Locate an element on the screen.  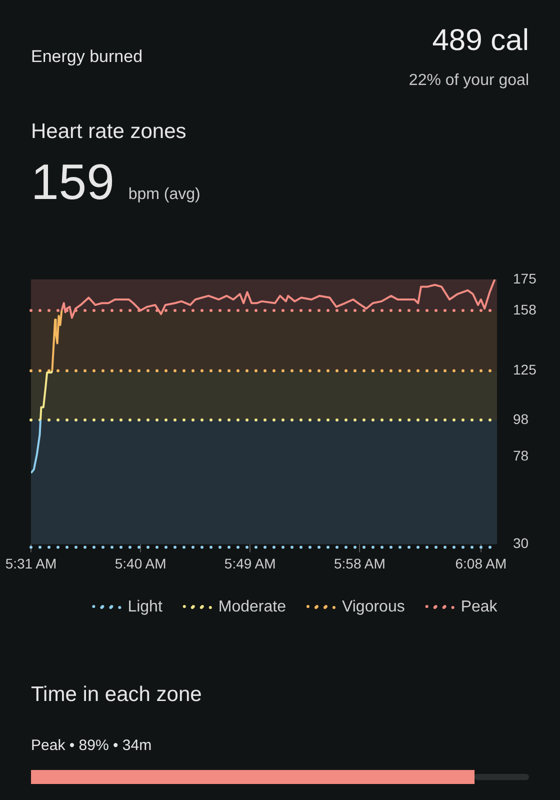
legend-label: Vigorous is located at coordinates (373, 607).